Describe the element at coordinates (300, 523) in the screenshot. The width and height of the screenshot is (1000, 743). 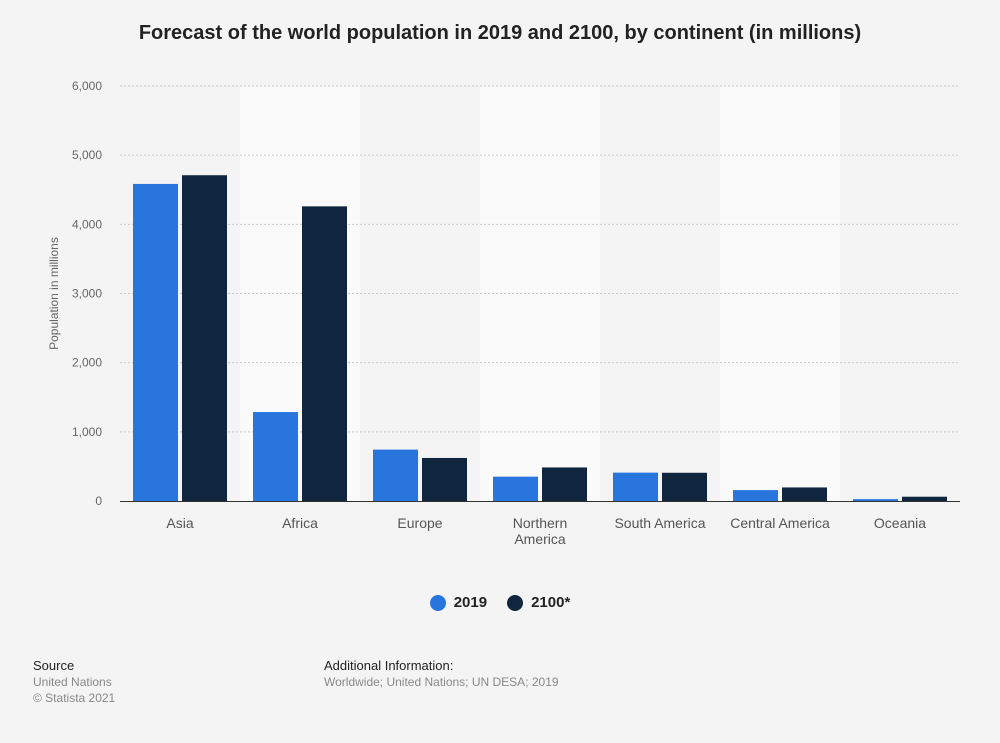
I see `x-tick-label: Africa` at that location.